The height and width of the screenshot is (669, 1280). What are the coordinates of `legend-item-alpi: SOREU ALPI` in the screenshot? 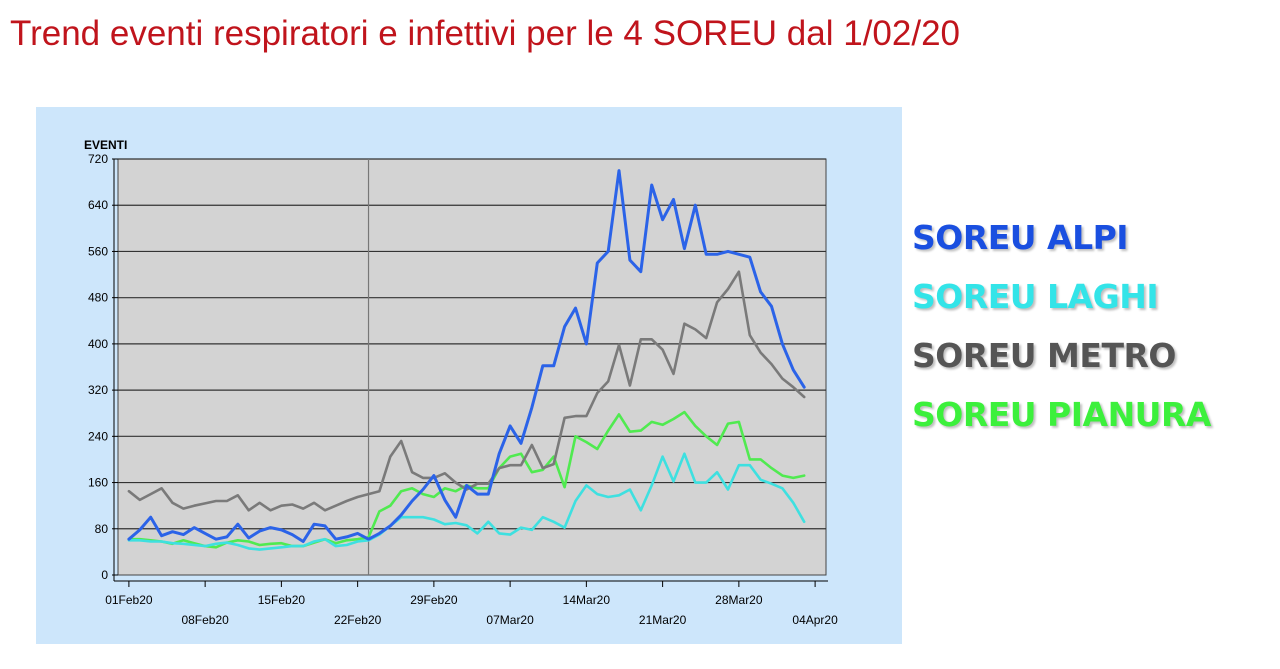 It's located at (1020, 237).